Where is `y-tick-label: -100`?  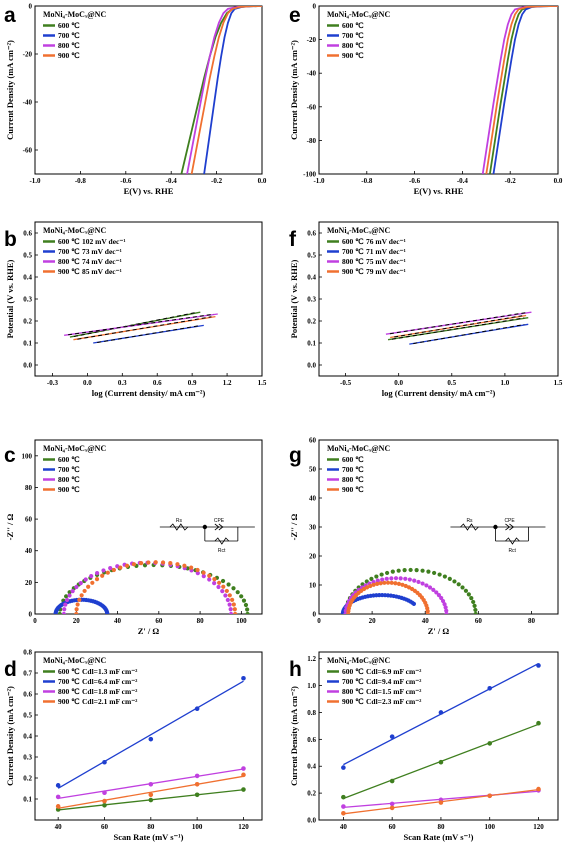 y-tick-label: -100 is located at coordinates (309, 175).